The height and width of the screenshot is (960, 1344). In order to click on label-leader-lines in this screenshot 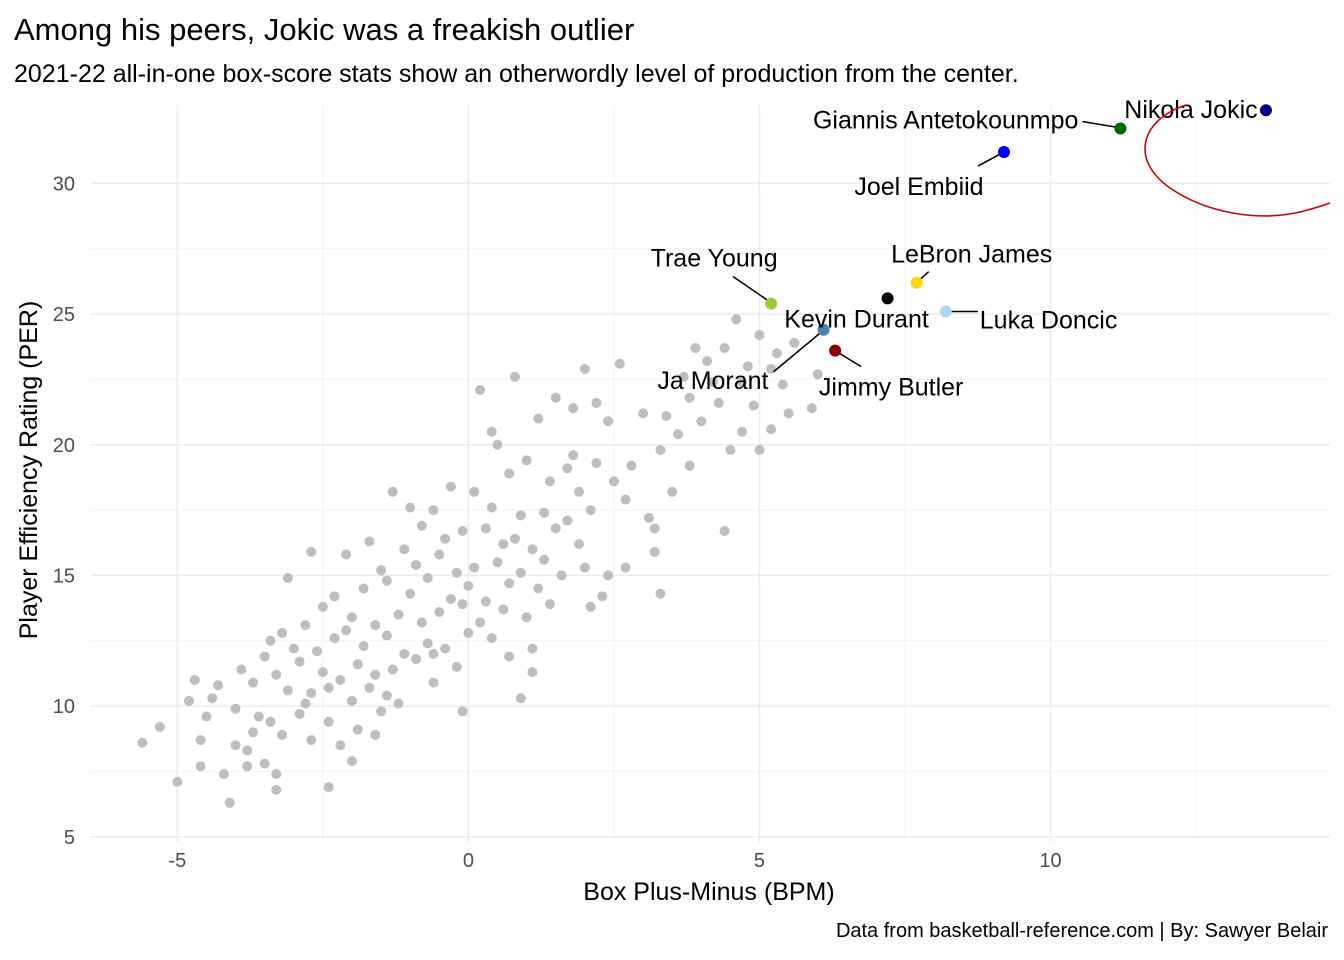, I will do `click(925, 246)`.